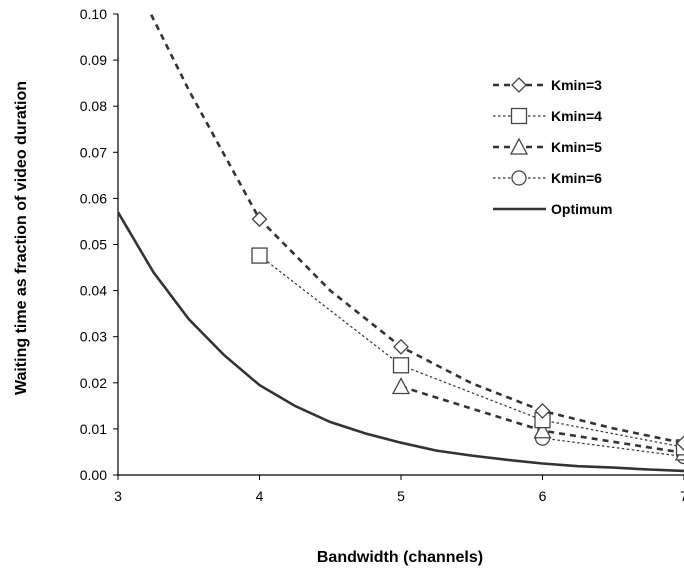 Image resolution: width=684 pixels, height=571 pixels. I want to click on x-axis-title: Bandwidth (channels), so click(400, 557).